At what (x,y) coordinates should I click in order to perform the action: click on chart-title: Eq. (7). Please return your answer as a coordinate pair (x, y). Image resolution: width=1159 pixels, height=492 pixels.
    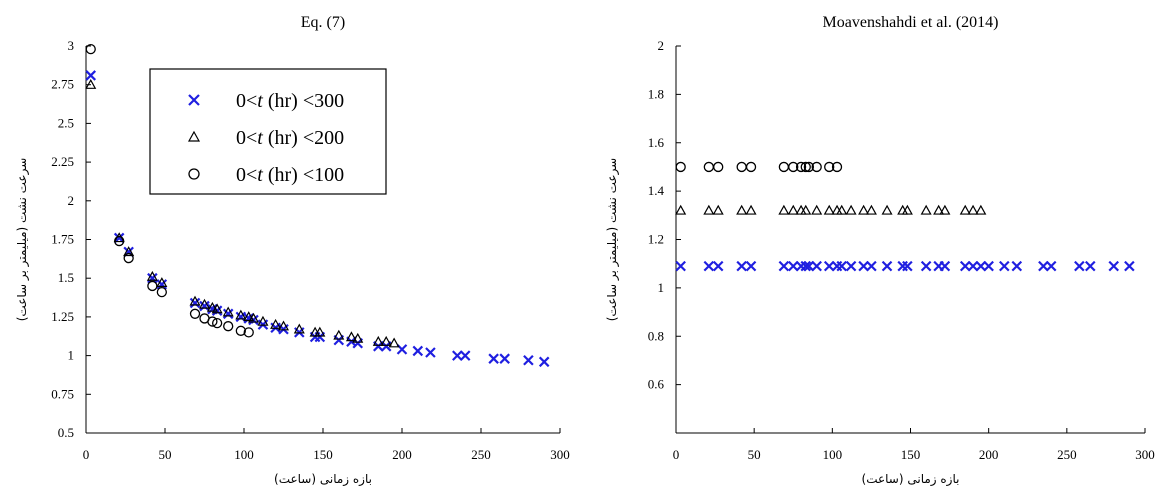
    Looking at the image, I should click on (323, 22).